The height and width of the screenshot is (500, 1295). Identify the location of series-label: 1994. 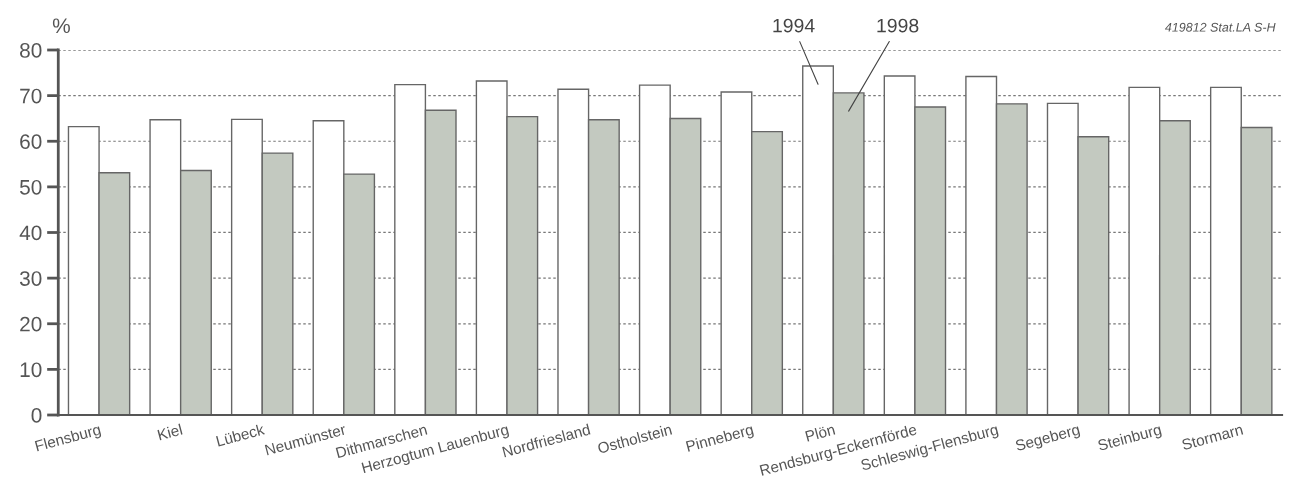
(794, 25).